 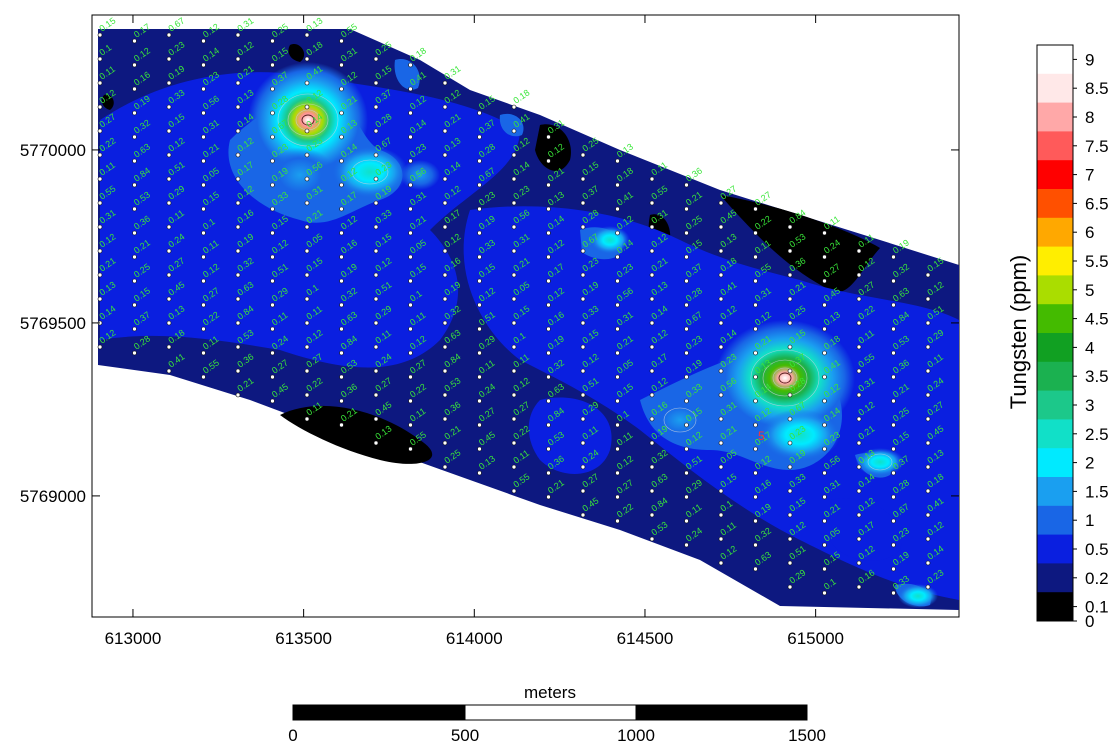 I want to click on colorbar-label: 7, so click(x=1089, y=175).